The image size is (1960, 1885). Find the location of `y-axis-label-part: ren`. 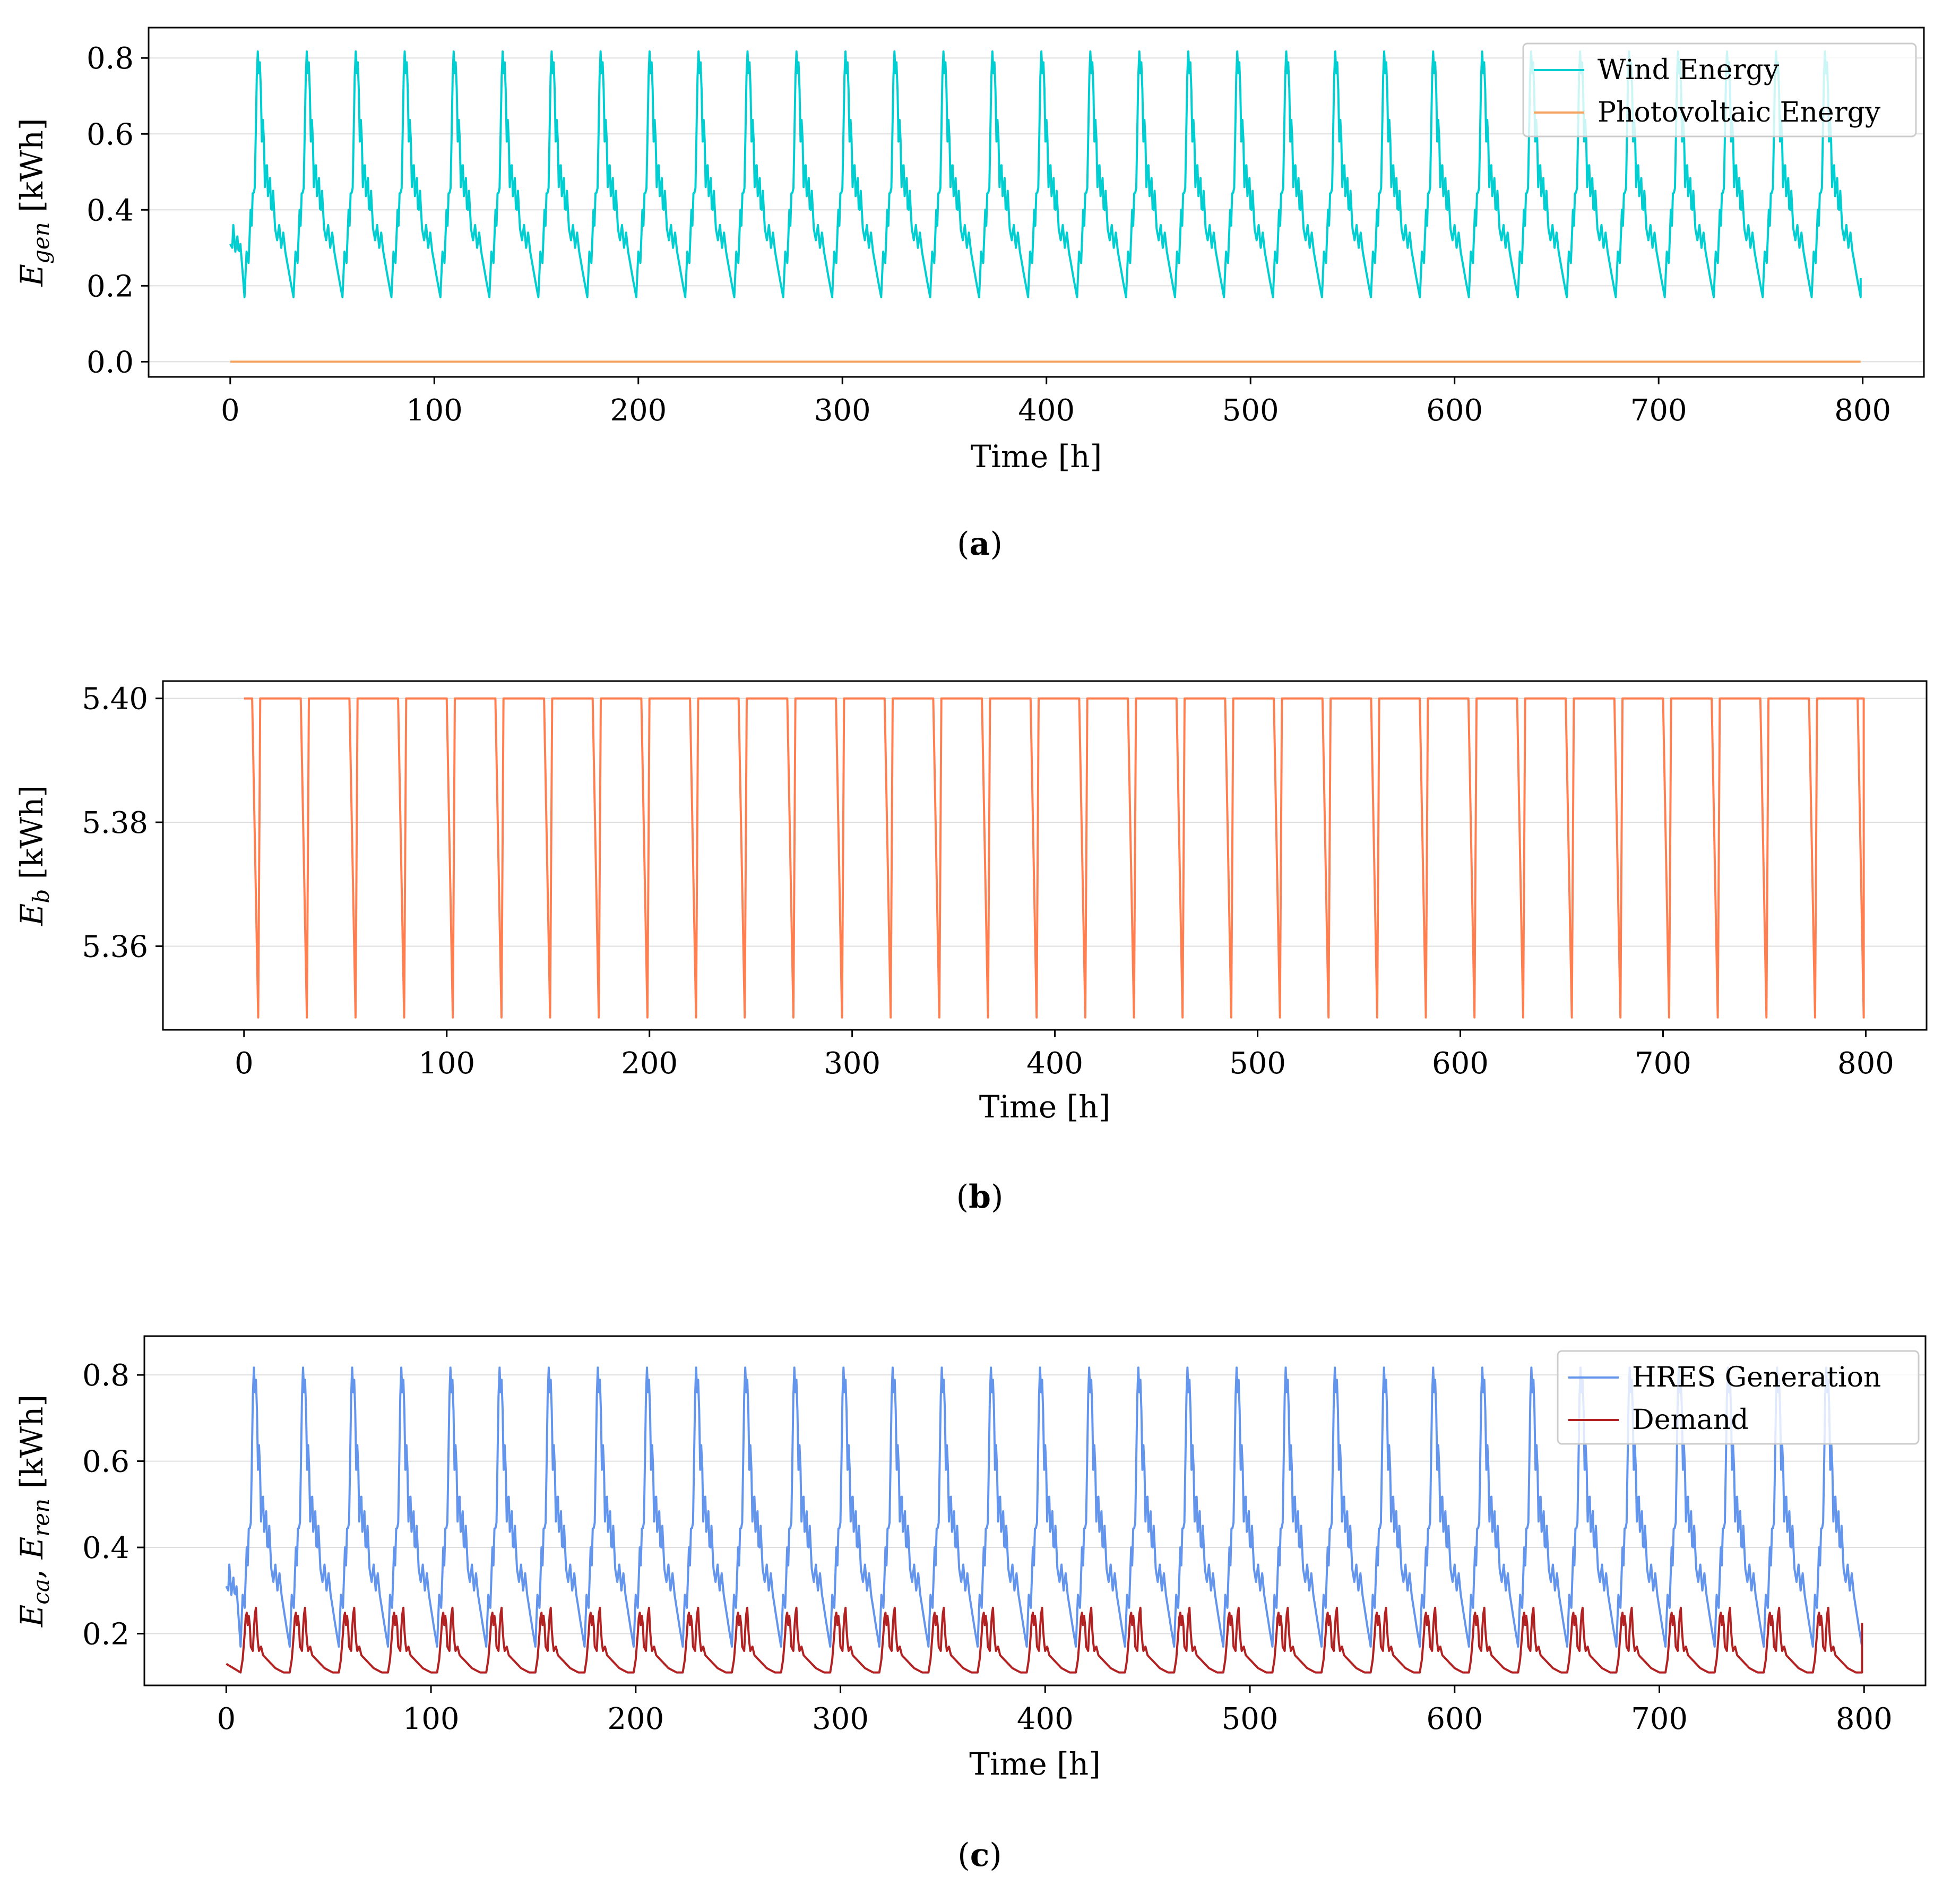

y-axis-label-part: ren is located at coordinates (41, 1518).